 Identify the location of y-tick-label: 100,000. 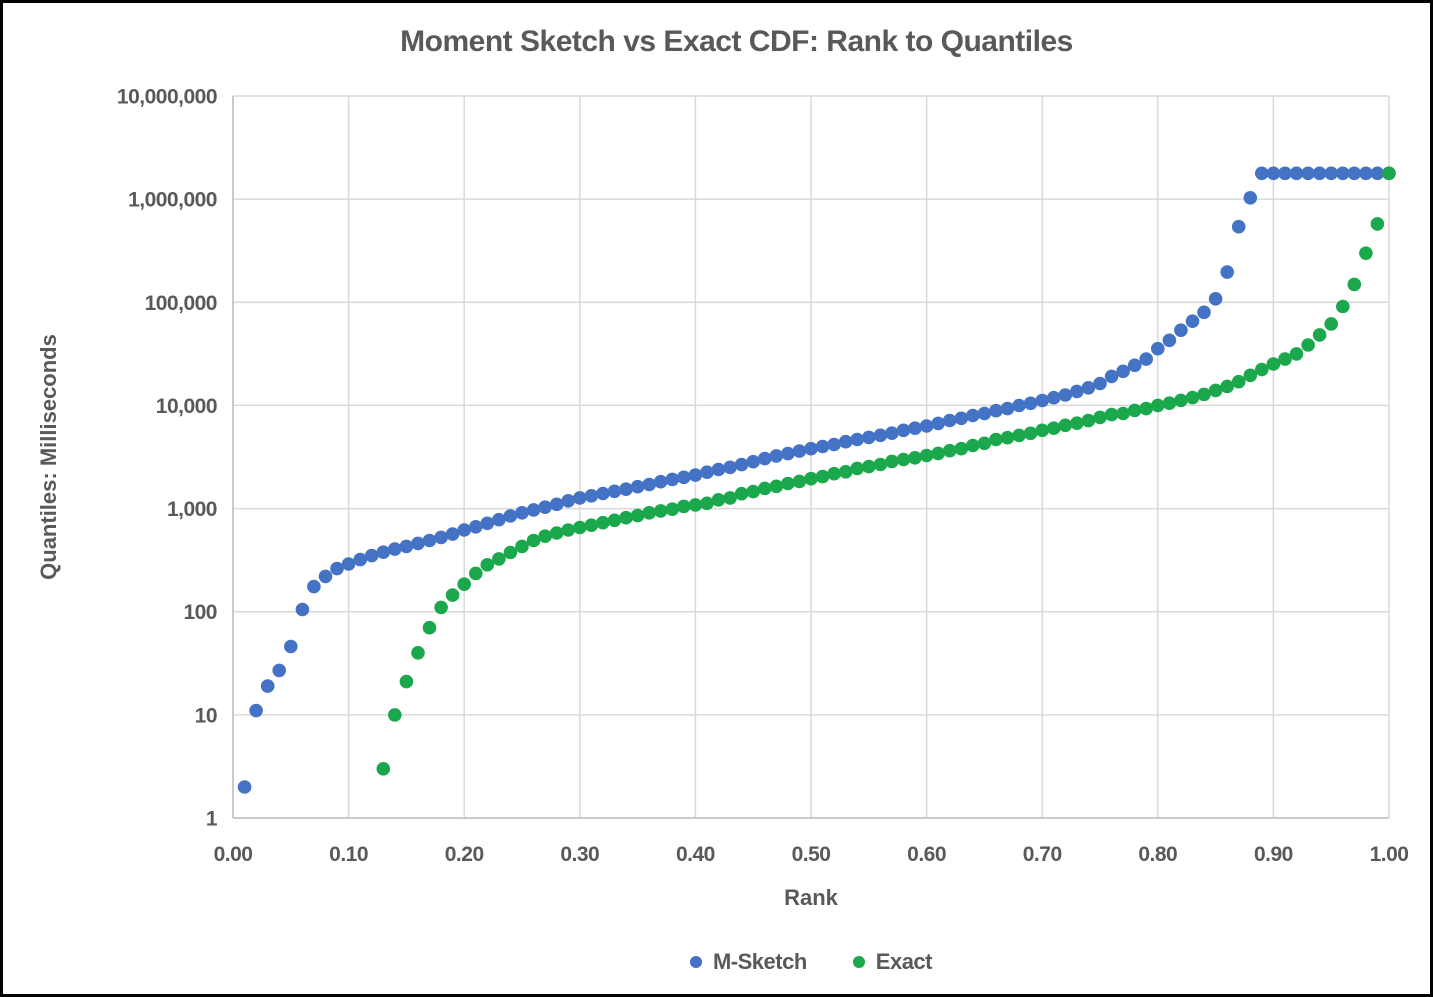
(181, 303).